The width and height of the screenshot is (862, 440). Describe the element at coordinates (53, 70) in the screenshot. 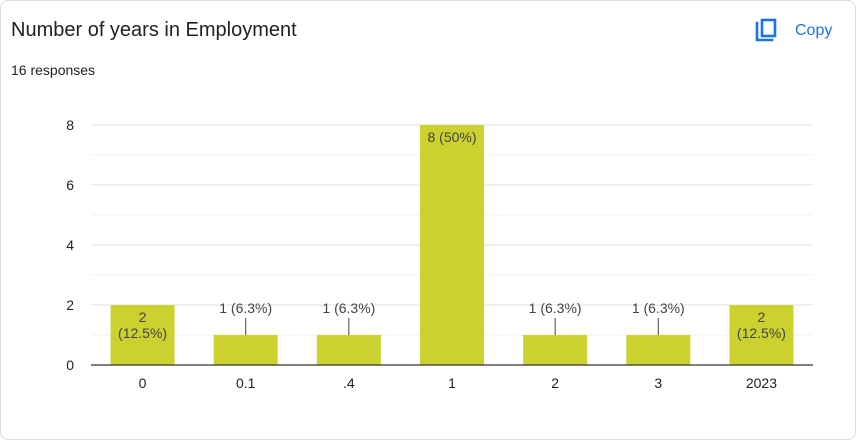

I see `response-count: 16 responses` at that location.